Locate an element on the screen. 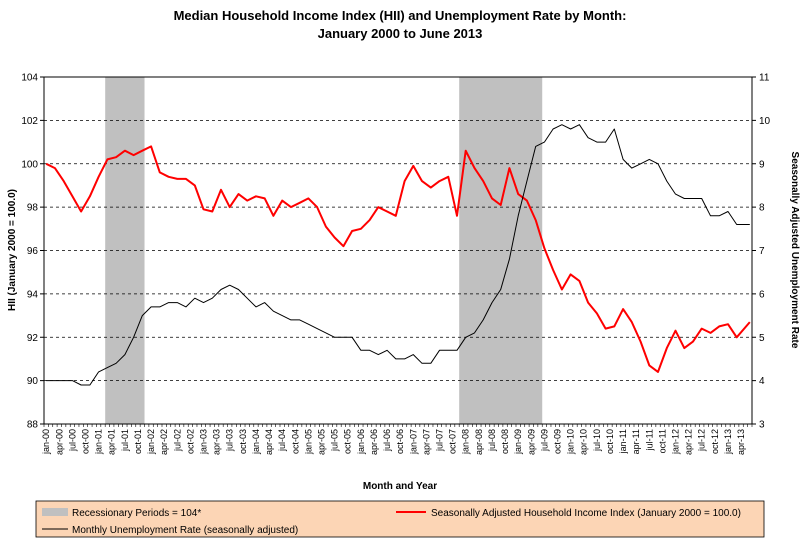 Image resolution: width=801 pixels, height=551 pixels. x-tick-label: oct-02 is located at coordinates (190, 441).